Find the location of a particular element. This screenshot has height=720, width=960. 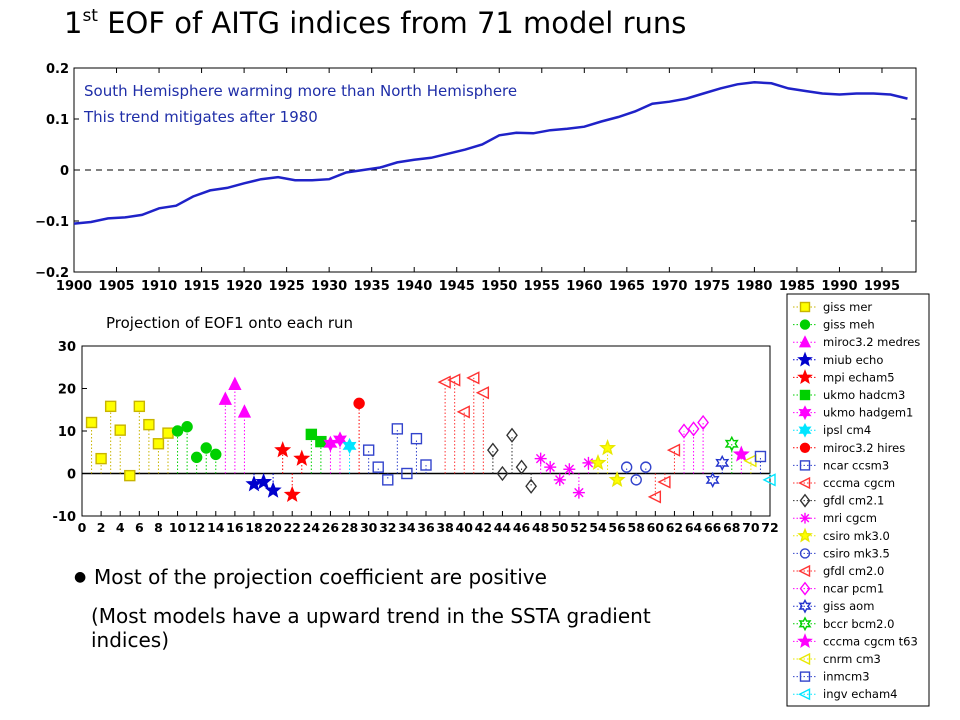

x-tick-label: 1930 is located at coordinates (329, 286).